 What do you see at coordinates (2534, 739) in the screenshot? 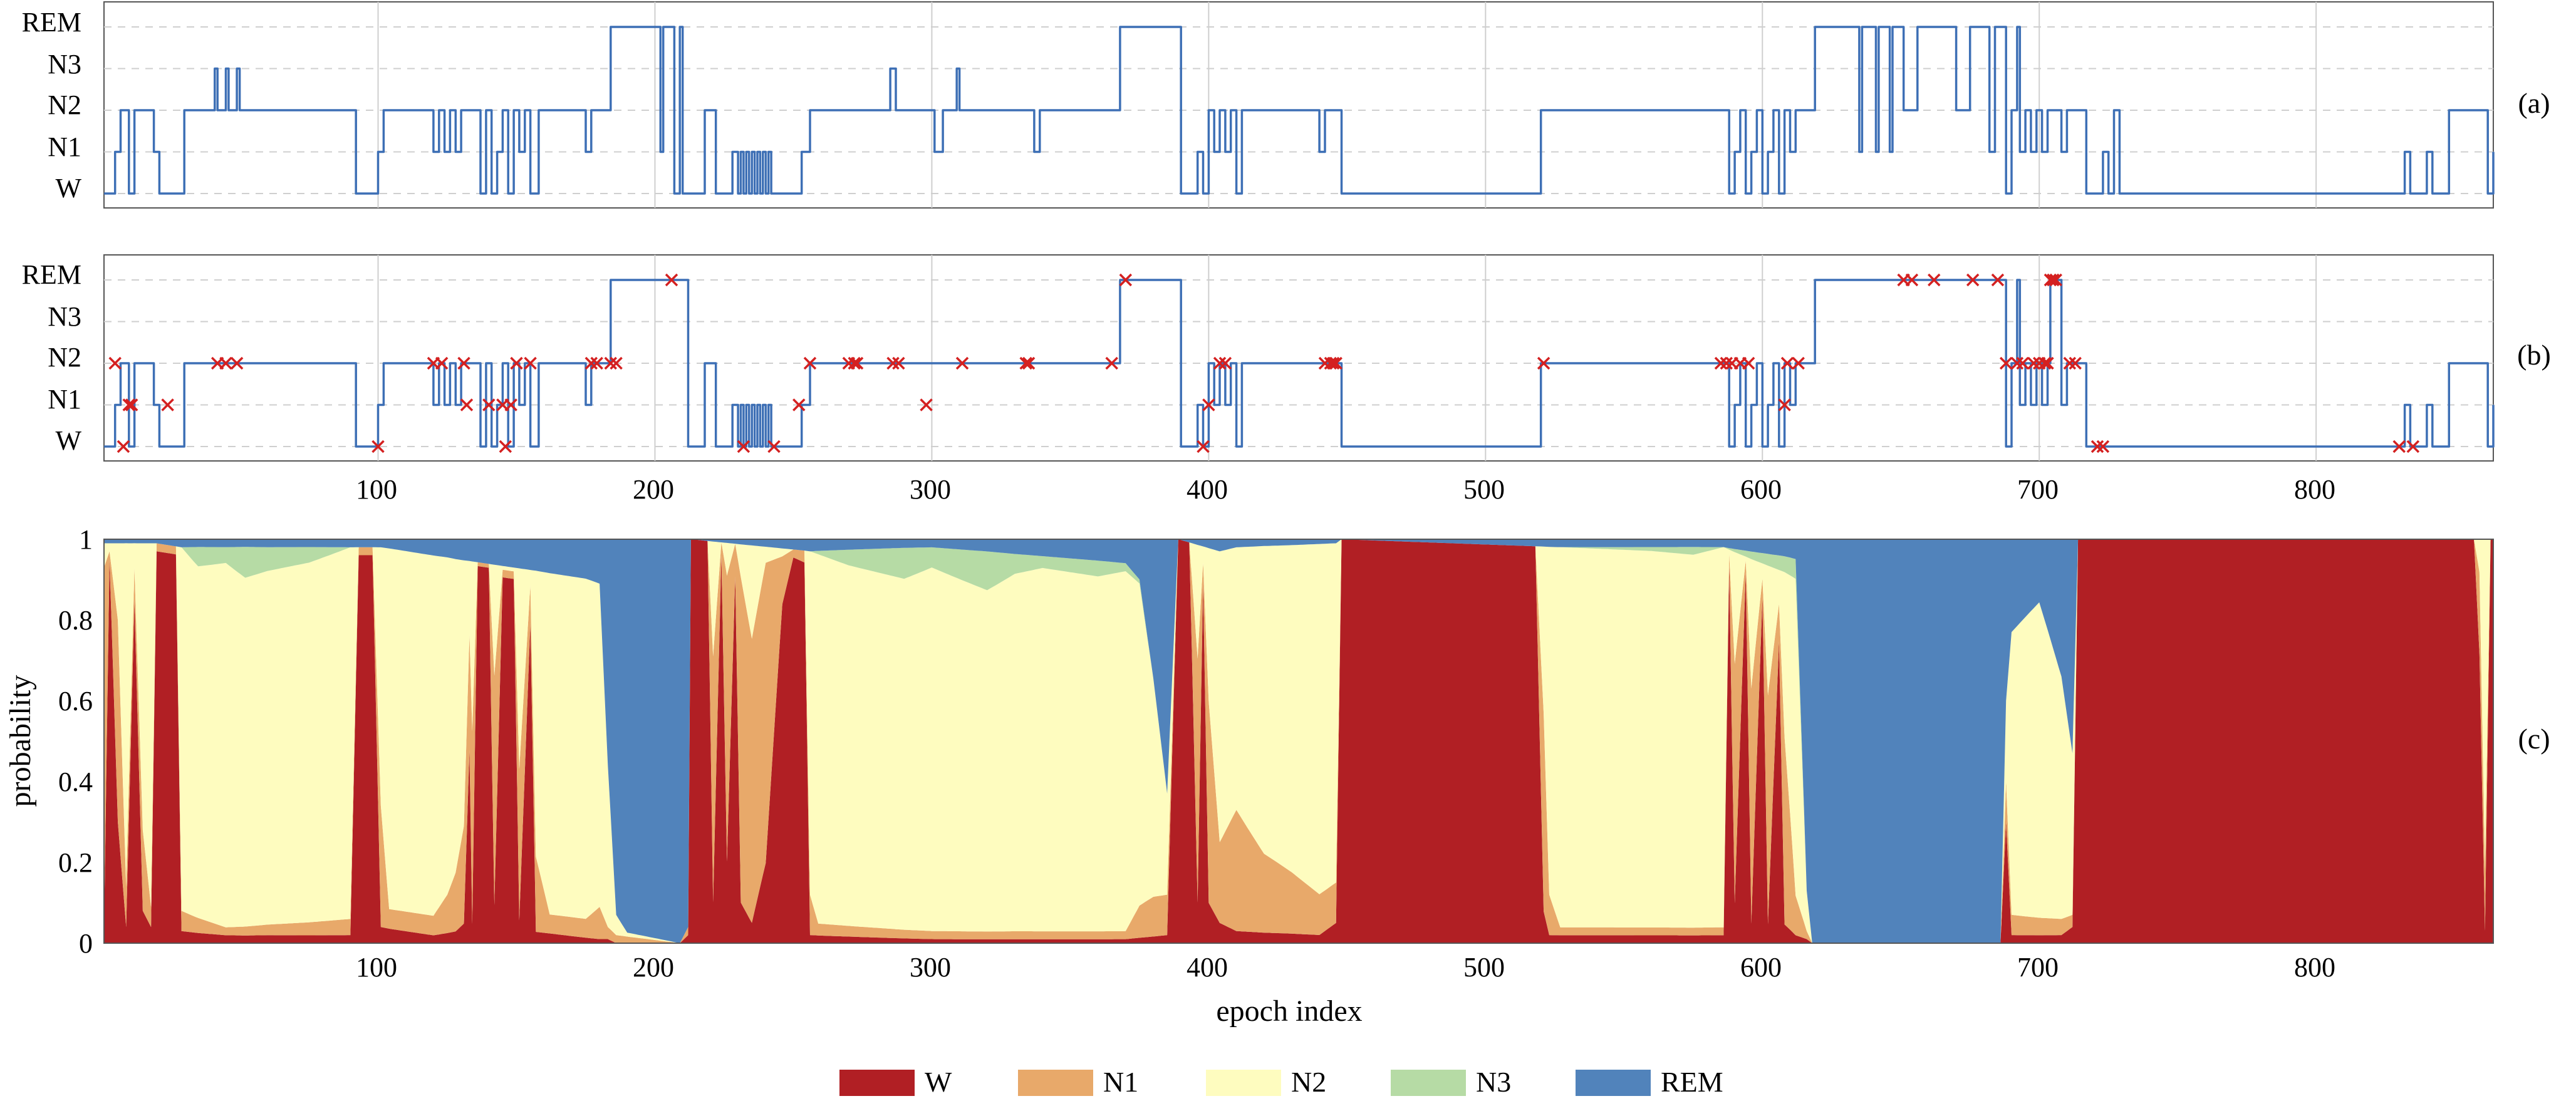
I see `panel-label-c: (c)` at bounding box center [2534, 739].